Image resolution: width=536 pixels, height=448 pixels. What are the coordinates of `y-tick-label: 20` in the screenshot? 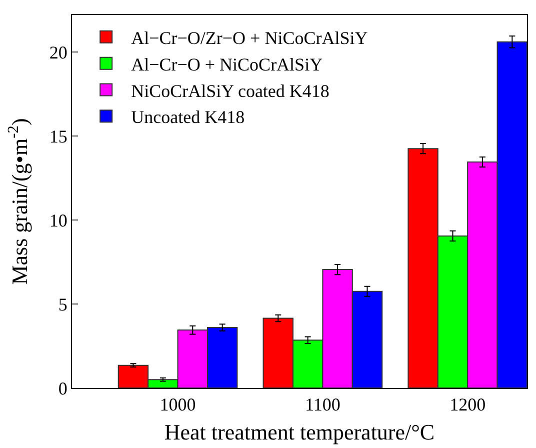 It's located at (58, 52).